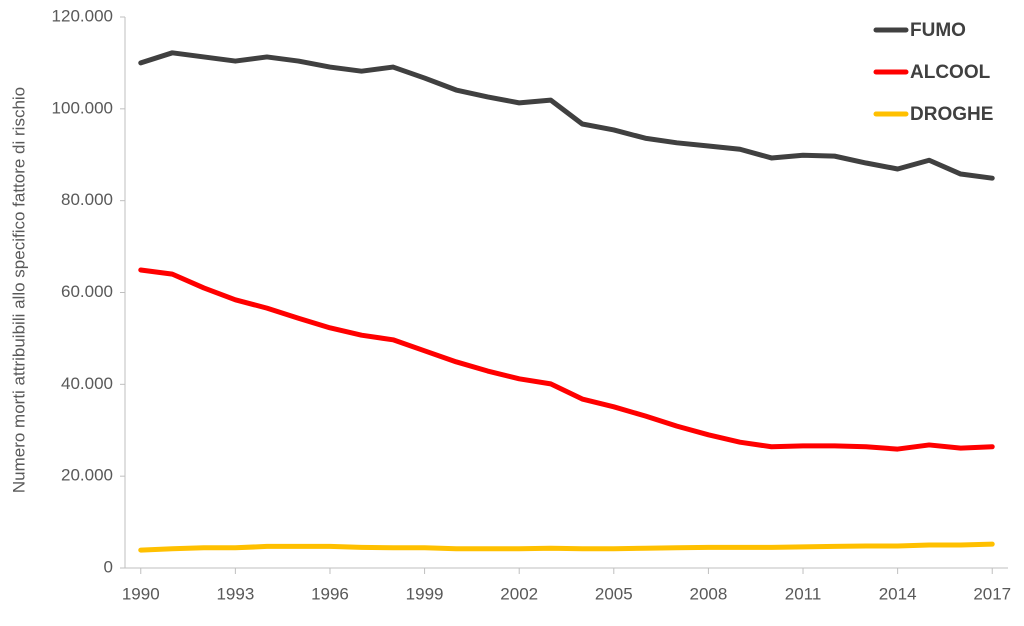 The width and height of the screenshot is (1024, 626). Describe the element at coordinates (938, 30) in the screenshot. I see `legend-label: FUMO` at that location.